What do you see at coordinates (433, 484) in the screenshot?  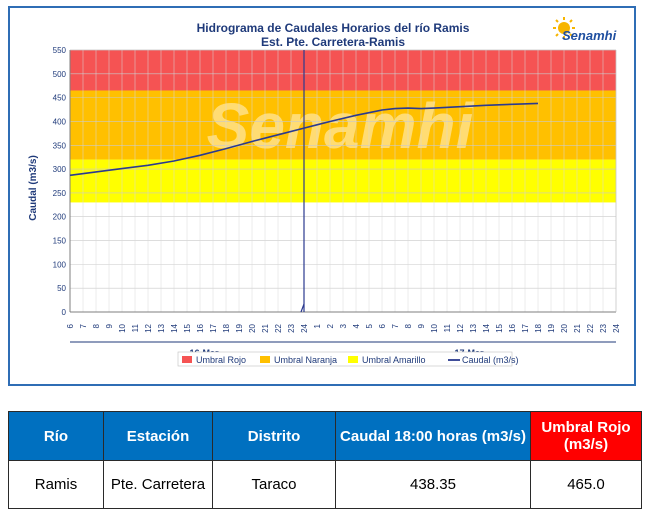 I see `cell-caudal: 438.35` at bounding box center [433, 484].